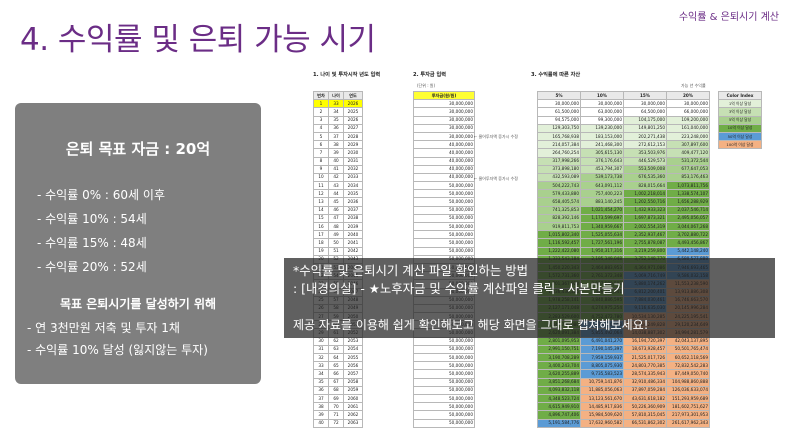  I want to click on table-cell: 37, so click(321, 398).